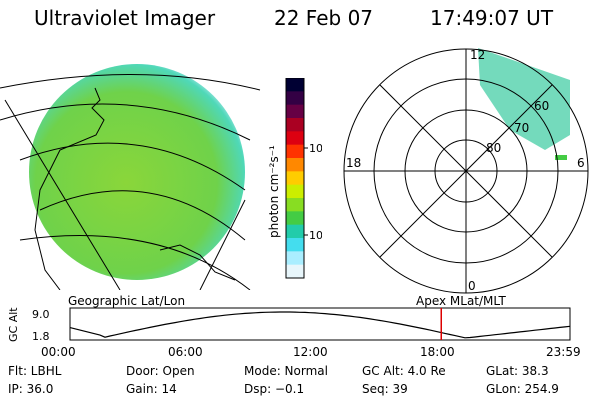  What do you see at coordinates (353, 163) in the screenshot?
I see `polar-label-18: 18` at bounding box center [353, 163].